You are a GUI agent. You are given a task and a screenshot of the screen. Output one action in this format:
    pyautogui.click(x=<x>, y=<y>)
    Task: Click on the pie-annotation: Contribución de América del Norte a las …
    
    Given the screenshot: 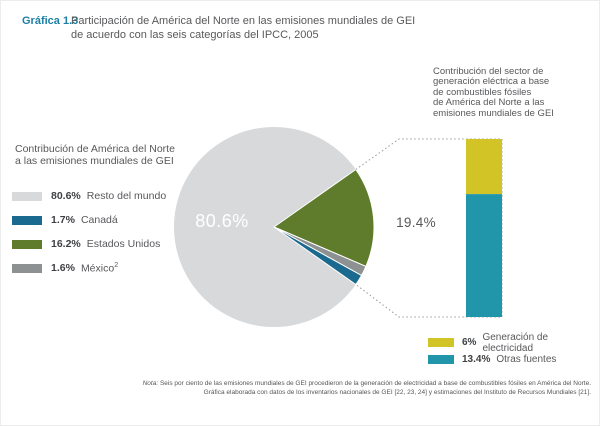 What is the action you would take?
    pyautogui.click(x=95, y=155)
    